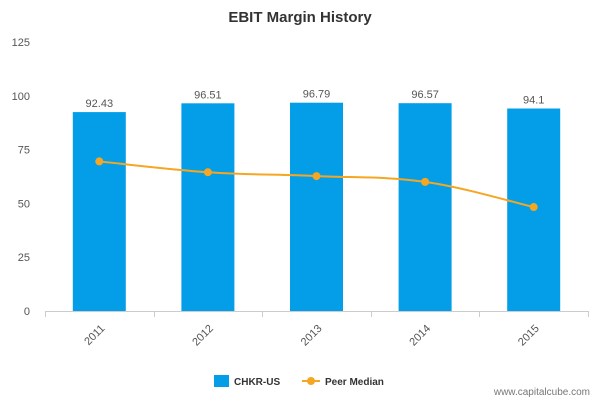  What do you see at coordinates (21, 177) in the screenshot?
I see `y-axis: 0 25 50 75 100 125` at bounding box center [21, 177].